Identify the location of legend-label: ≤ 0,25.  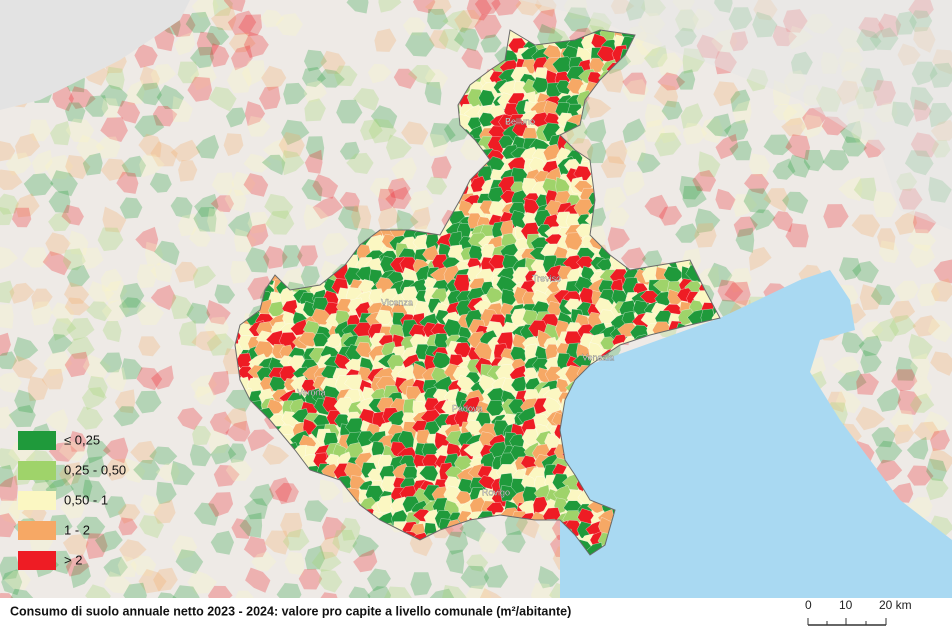
(82, 439).